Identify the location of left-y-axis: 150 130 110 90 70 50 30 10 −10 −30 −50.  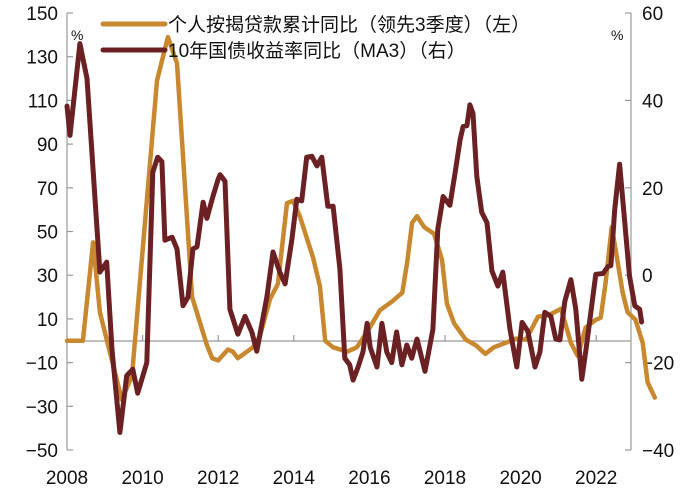
(49, 233).